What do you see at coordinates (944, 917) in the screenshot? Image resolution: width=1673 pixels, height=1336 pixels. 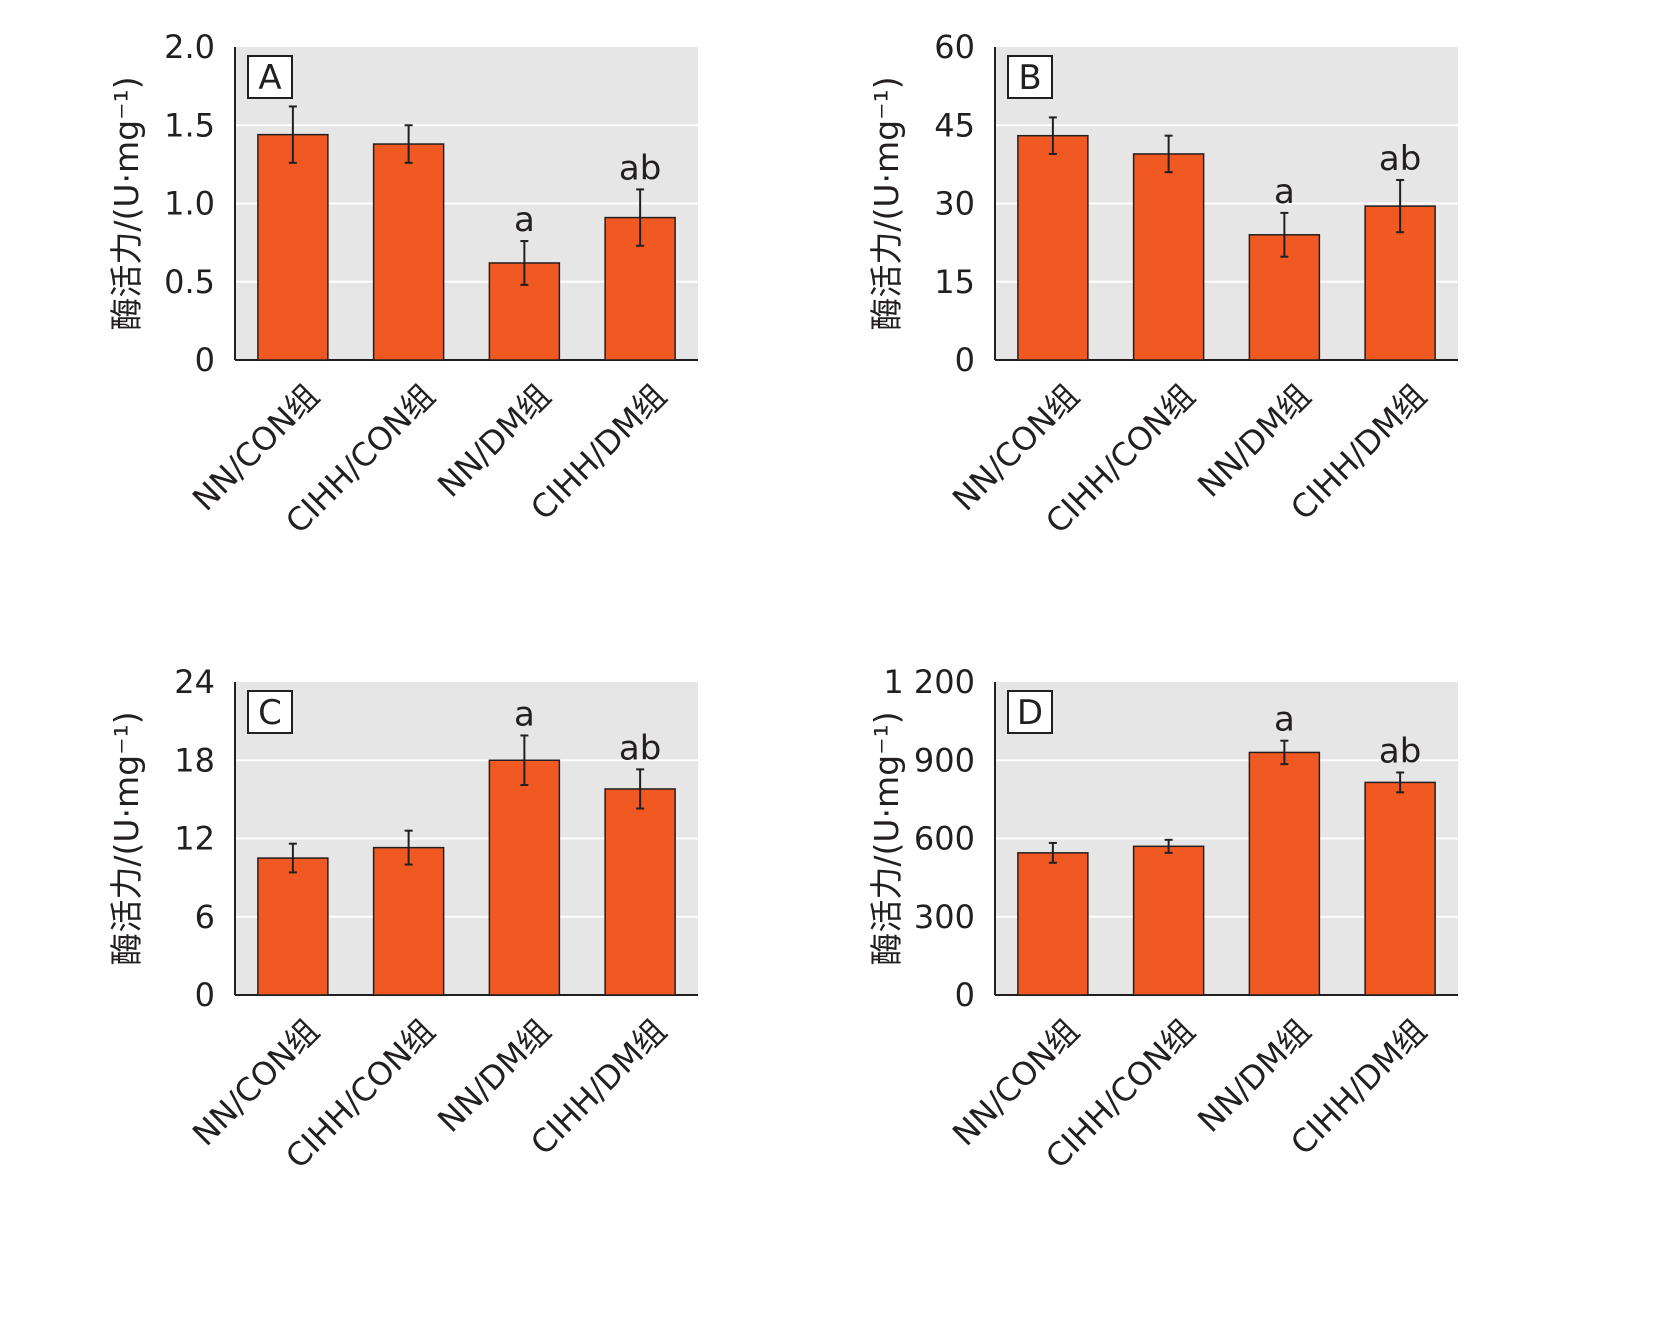 I see `y-tick-label: 300` at bounding box center [944, 917].